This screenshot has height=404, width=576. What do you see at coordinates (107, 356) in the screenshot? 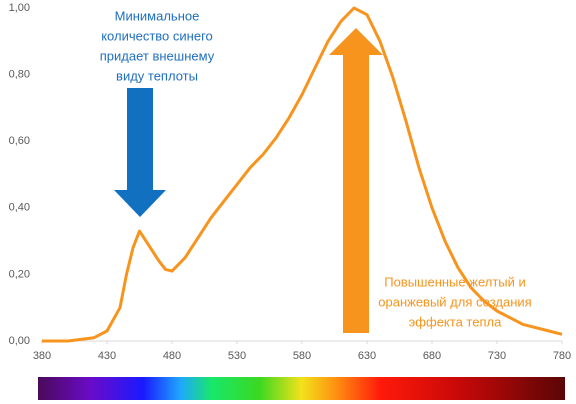
I see `x-tick-label: 430` at bounding box center [107, 356].